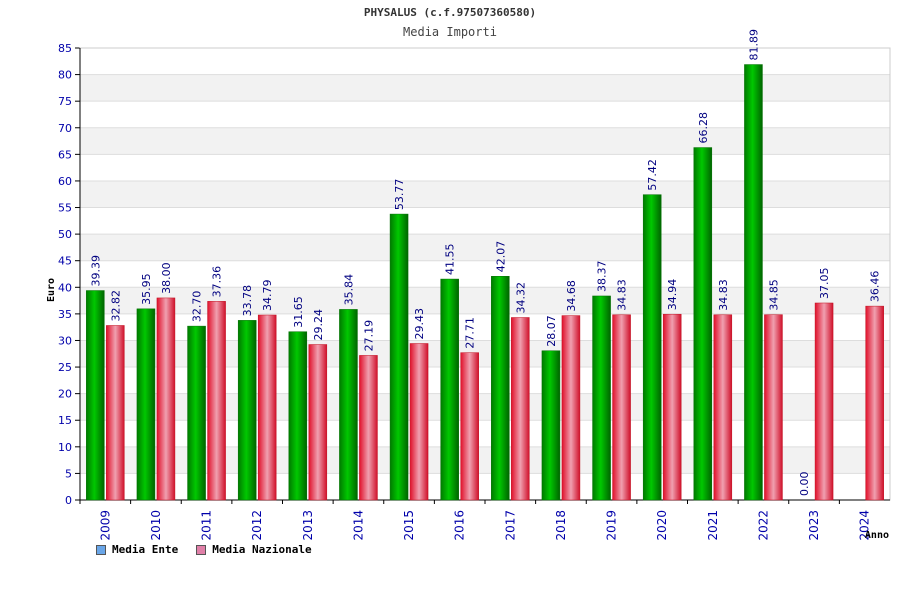 Image resolution: width=900 pixels, height=600 pixels. What do you see at coordinates (115, 306) in the screenshot?
I see `data-label: 32.82` at bounding box center [115, 306].